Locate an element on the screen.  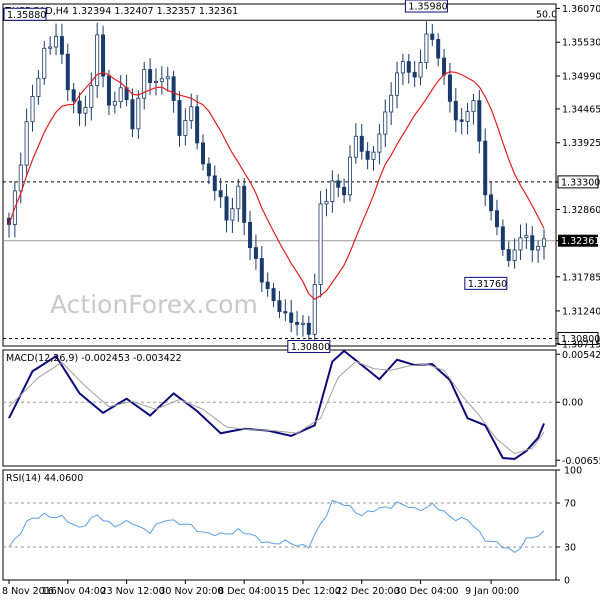
rsi-title: RSI(14) 44.0600 is located at coordinates (44, 478).